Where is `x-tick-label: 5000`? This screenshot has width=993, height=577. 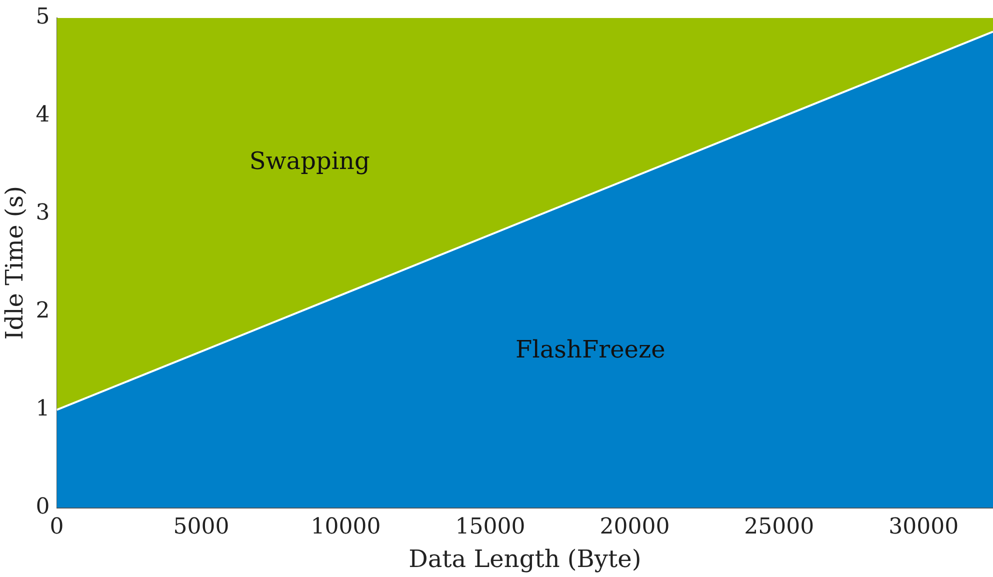
x-tick-label: 5000 is located at coordinates (201, 527).